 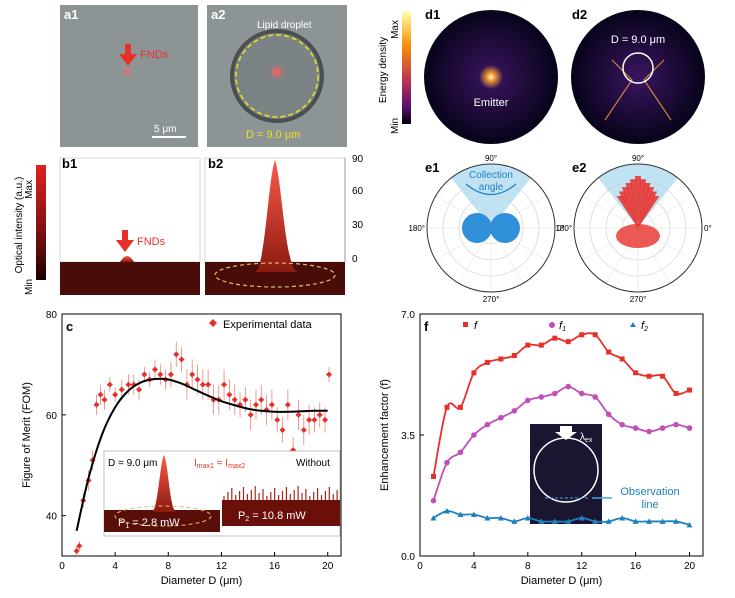 I want to click on y-axis-label: Enhancement factor (f), so click(x=385, y=435).